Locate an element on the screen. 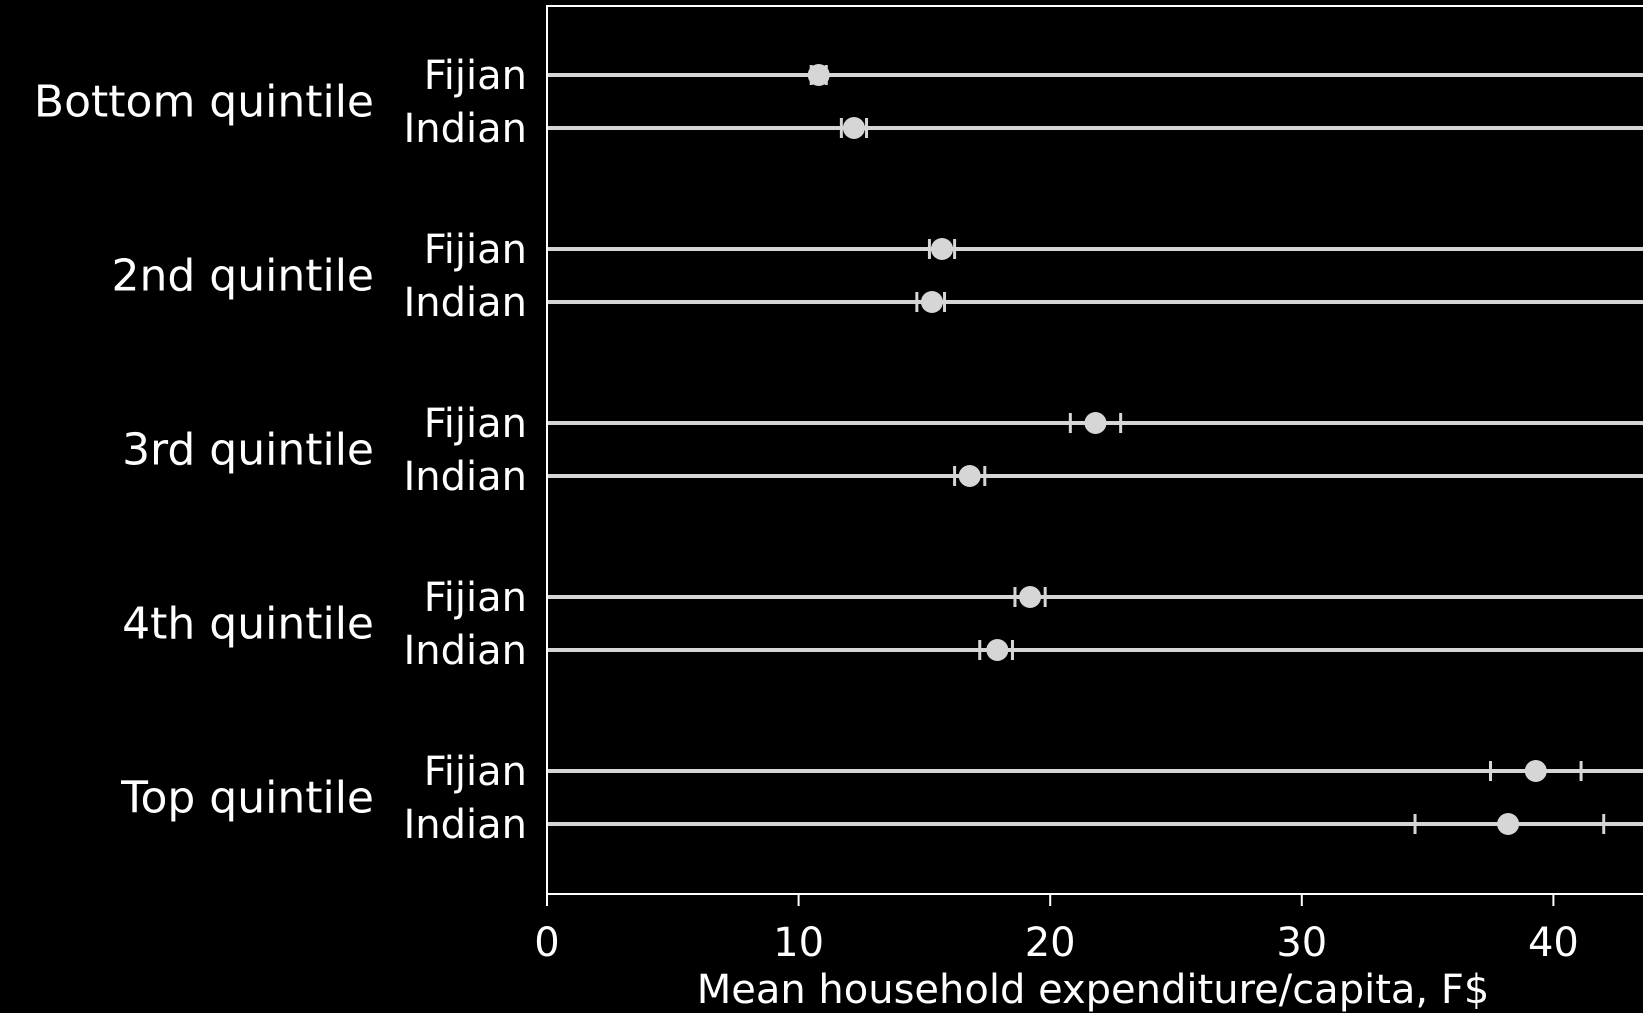  group-label-2nd-quintile: 2nd quintile is located at coordinates (243, 276).